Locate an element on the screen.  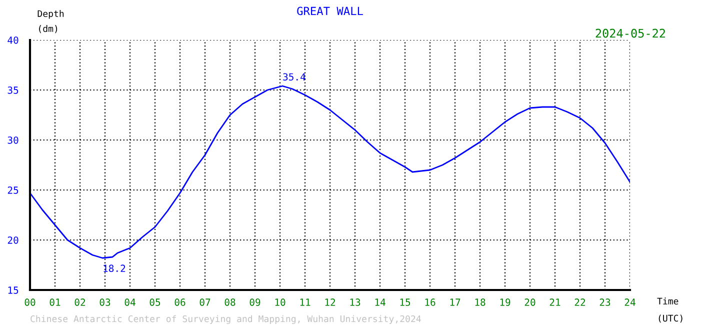
x-tick-label: 10 is located at coordinates (280, 302).